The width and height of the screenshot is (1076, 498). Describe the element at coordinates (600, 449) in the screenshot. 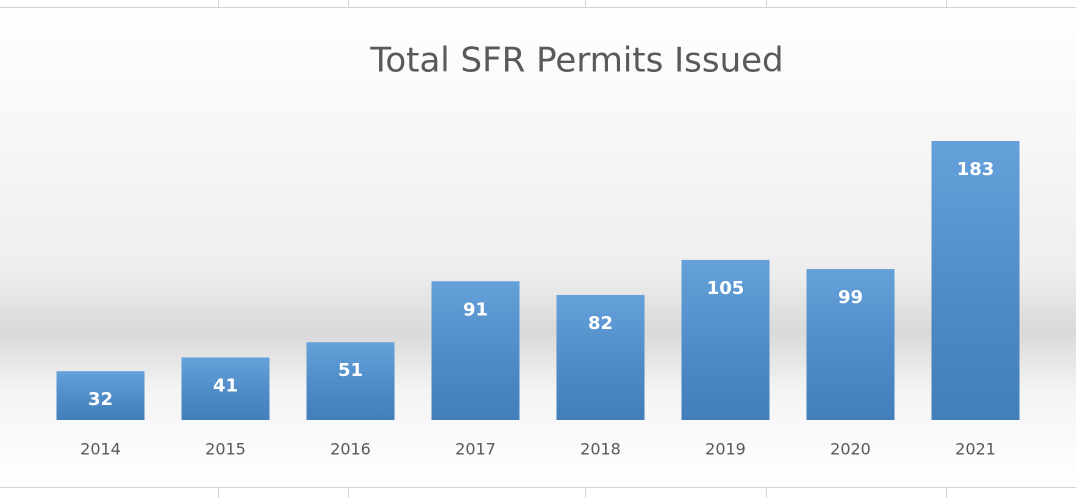

I see `x-tick-label: 2018` at that location.